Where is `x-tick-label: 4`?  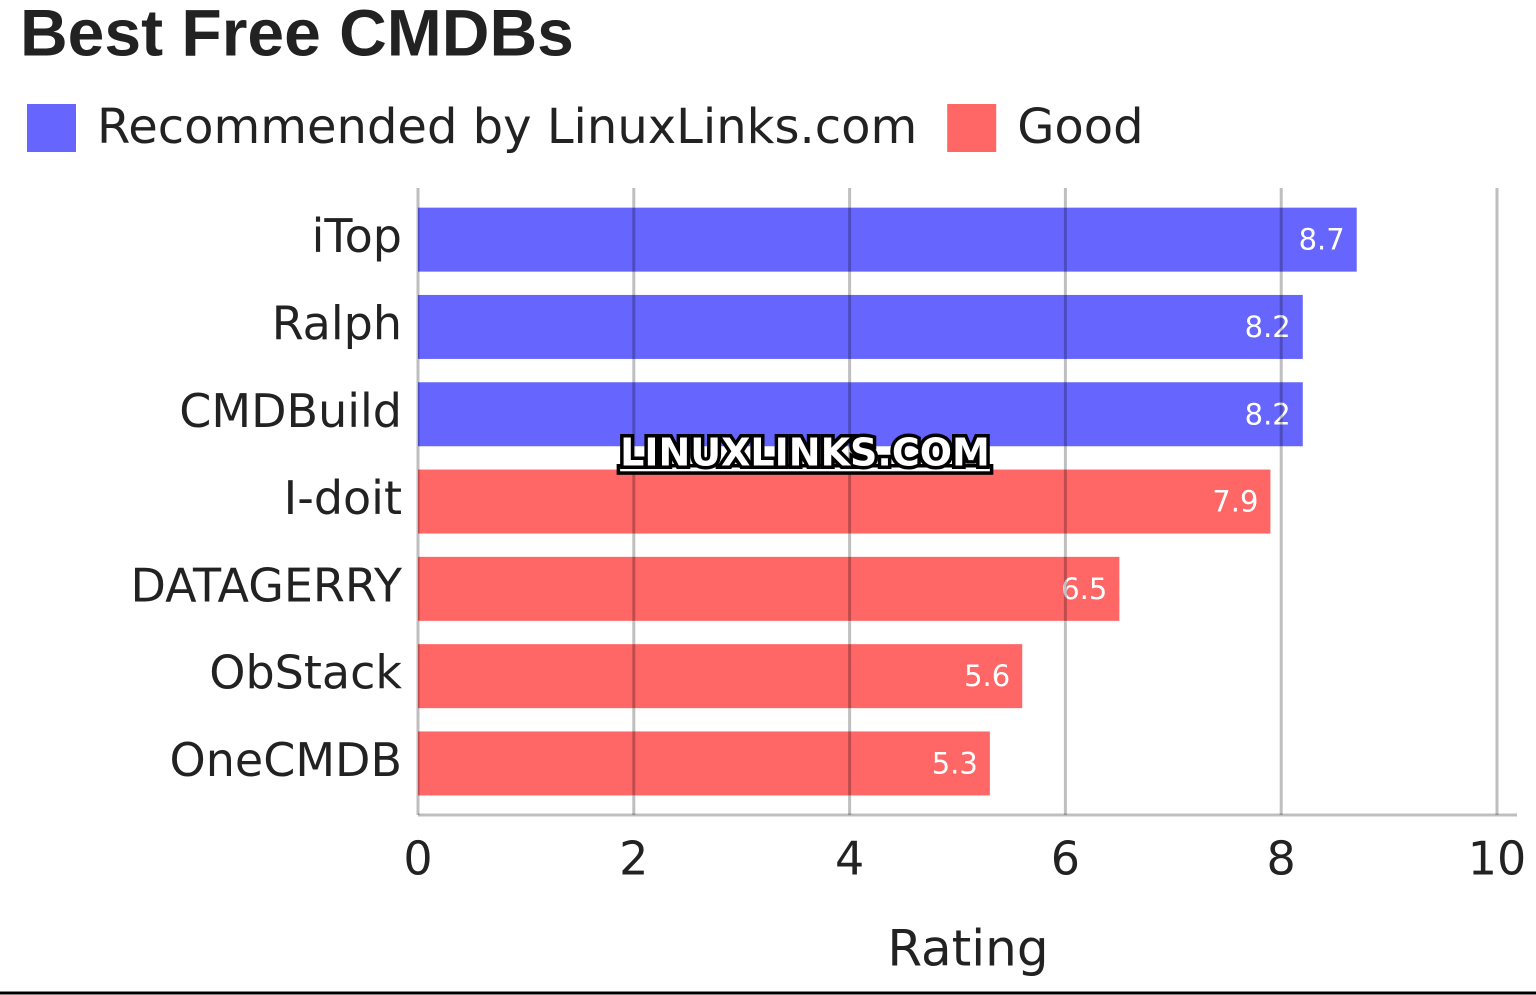 x-tick-label: 4 is located at coordinates (849, 859).